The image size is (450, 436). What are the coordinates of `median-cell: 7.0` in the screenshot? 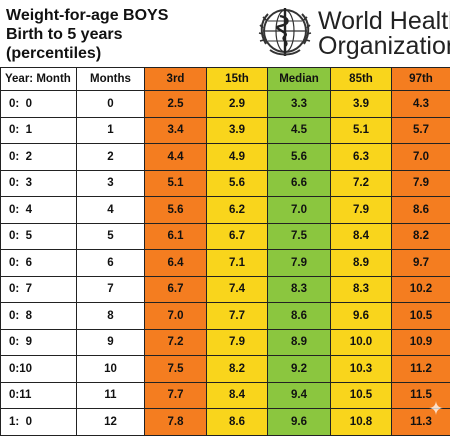 It's located at (299, 210).